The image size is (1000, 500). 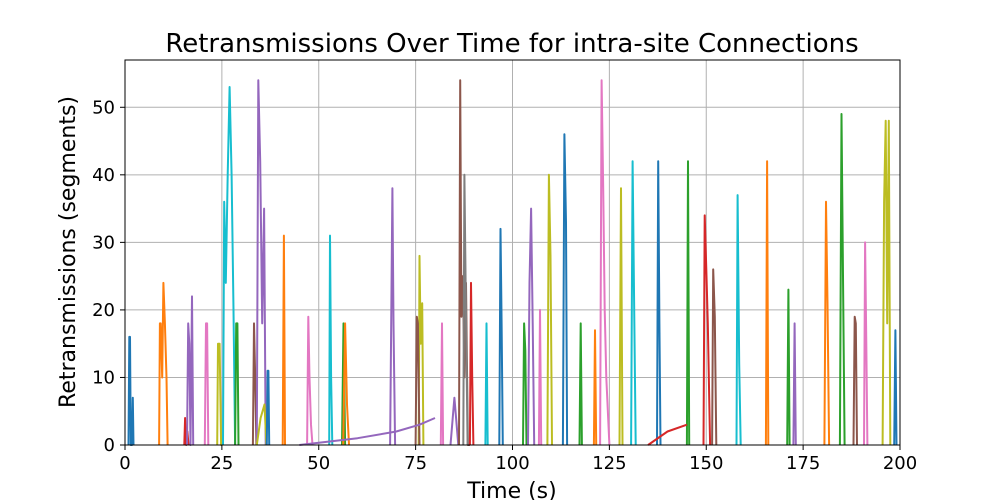 What do you see at coordinates (103, 175) in the screenshot?
I see `y-tick-label: 40` at bounding box center [103, 175].